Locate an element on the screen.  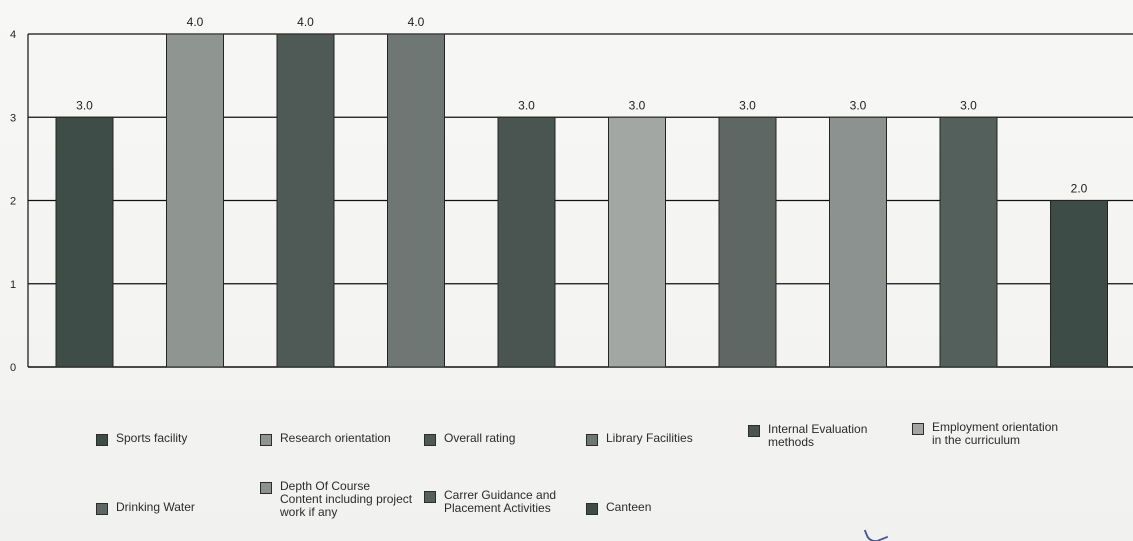
y-tick-label-2: 2 is located at coordinates (13, 202).